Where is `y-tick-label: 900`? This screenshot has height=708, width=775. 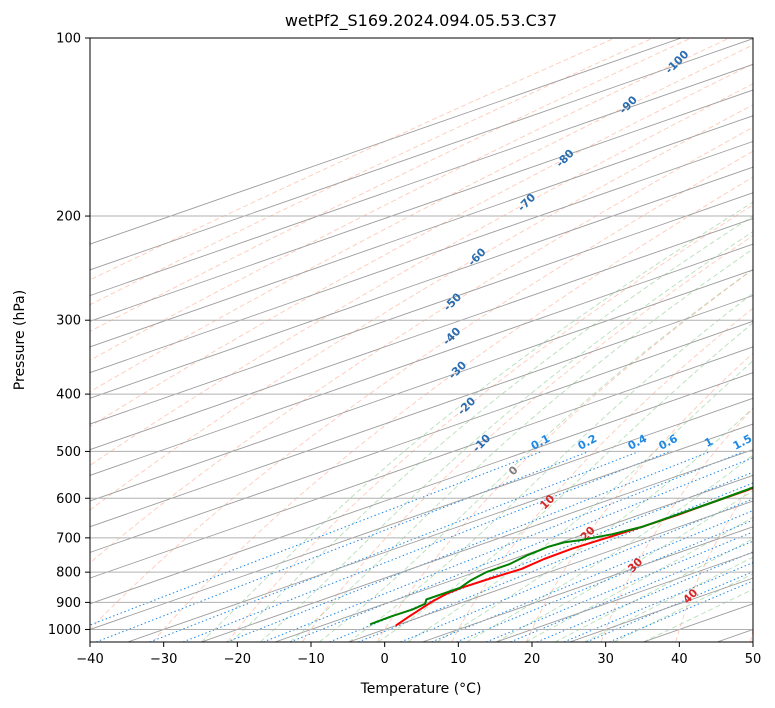 y-tick-label: 900 is located at coordinates (68, 603).